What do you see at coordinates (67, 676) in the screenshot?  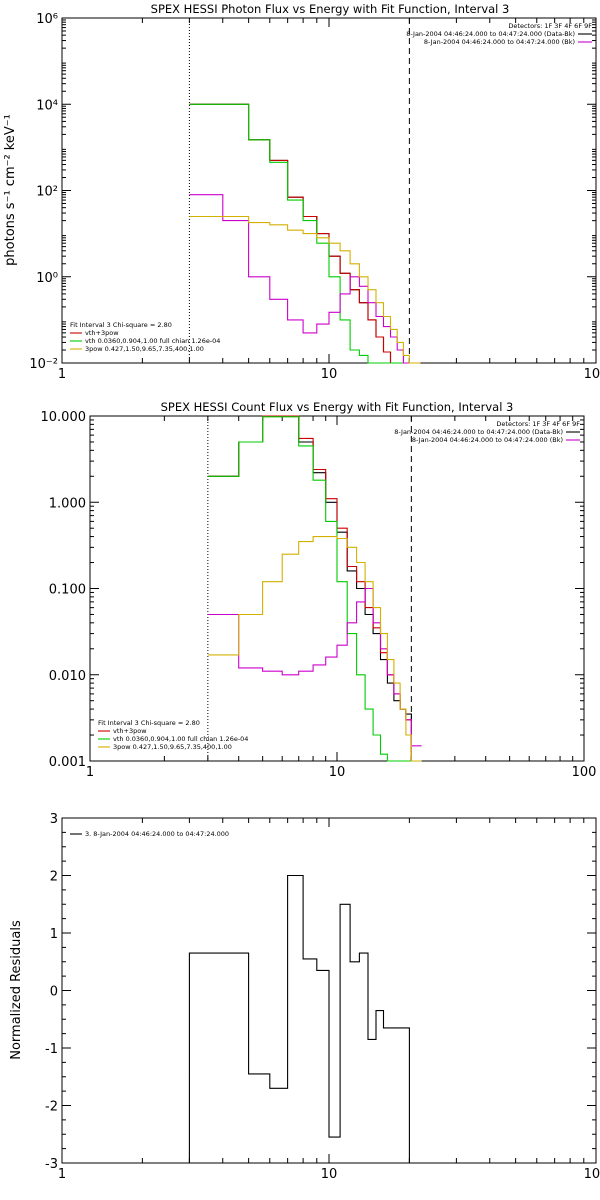 I see `y-tick-label: 0.010` at bounding box center [67, 676].